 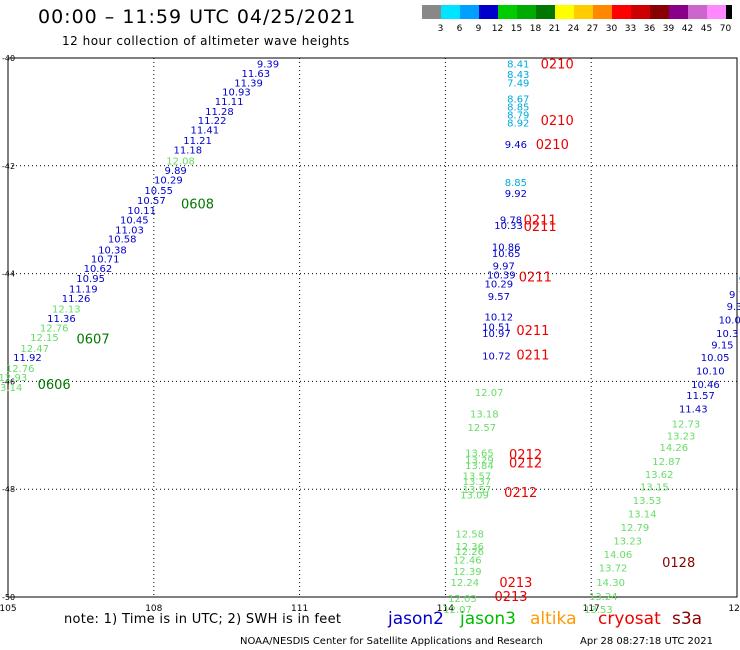 What do you see at coordinates (540, 221) in the screenshot?
I see `pass-time-label: 0211` at bounding box center [540, 221].